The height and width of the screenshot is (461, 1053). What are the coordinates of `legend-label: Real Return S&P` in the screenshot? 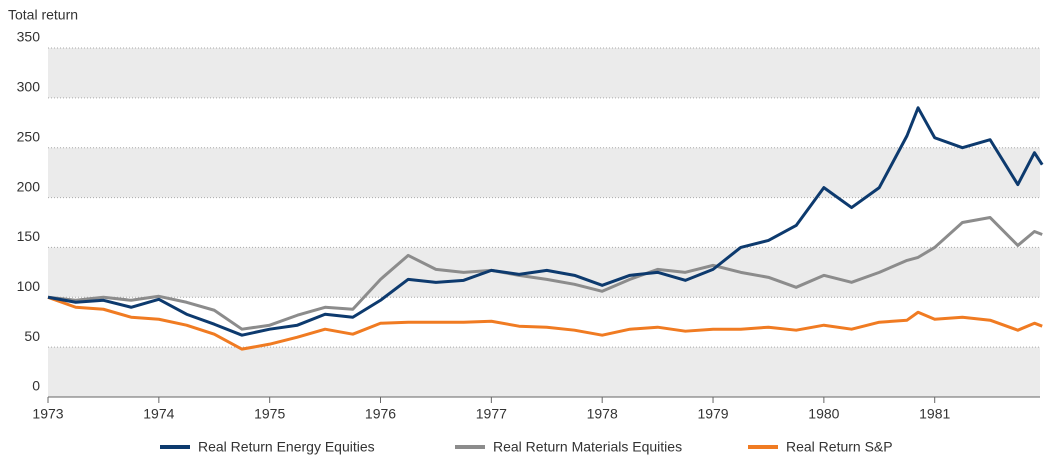 It's located at (839, 447).